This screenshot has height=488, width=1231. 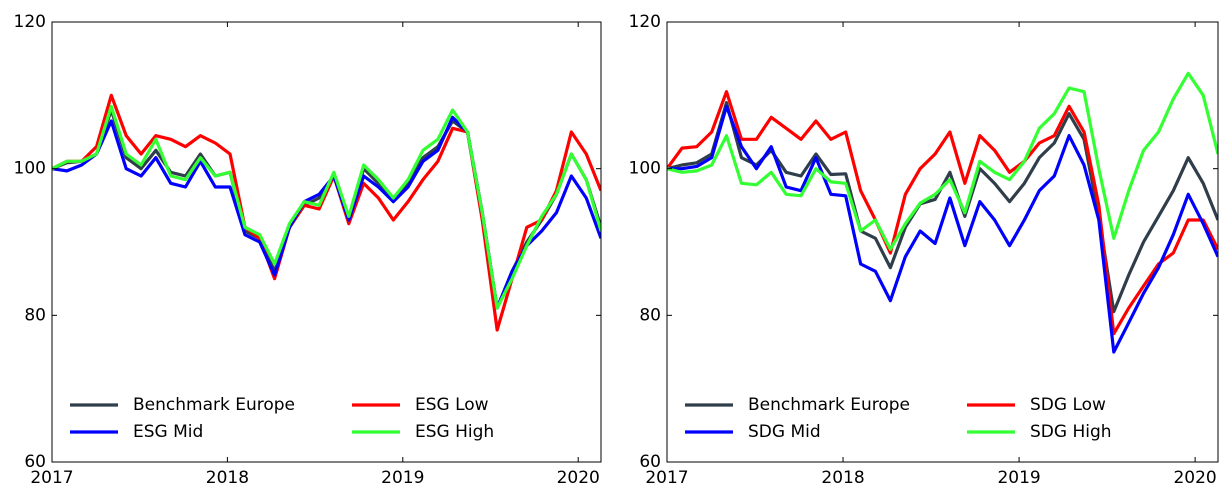 What do you see at coordinates (784, 432) in the screenshot?
I see `legend-label: SDG Mid` at bounding box center [784, 432].